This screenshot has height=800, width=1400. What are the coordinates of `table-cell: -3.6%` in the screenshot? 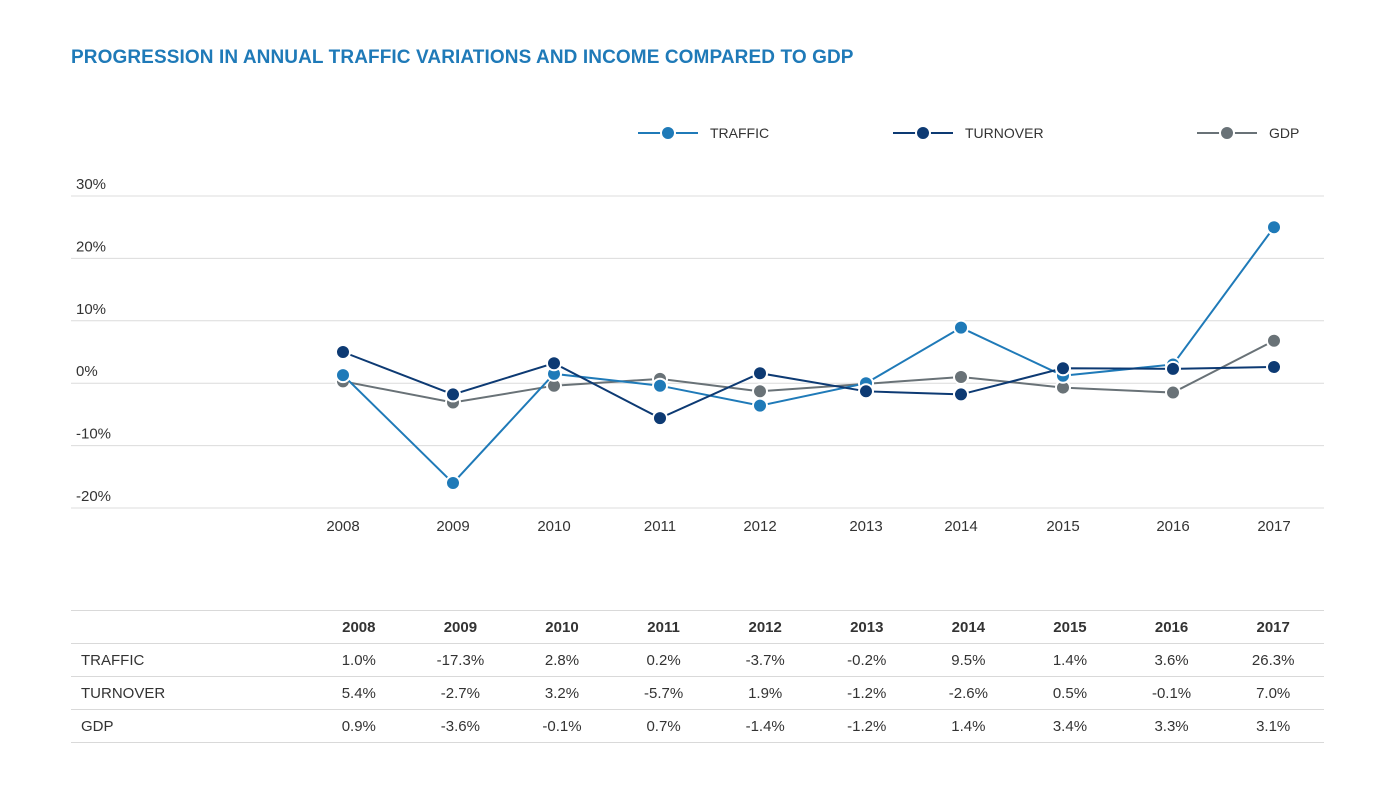 It's located at (460, 726).